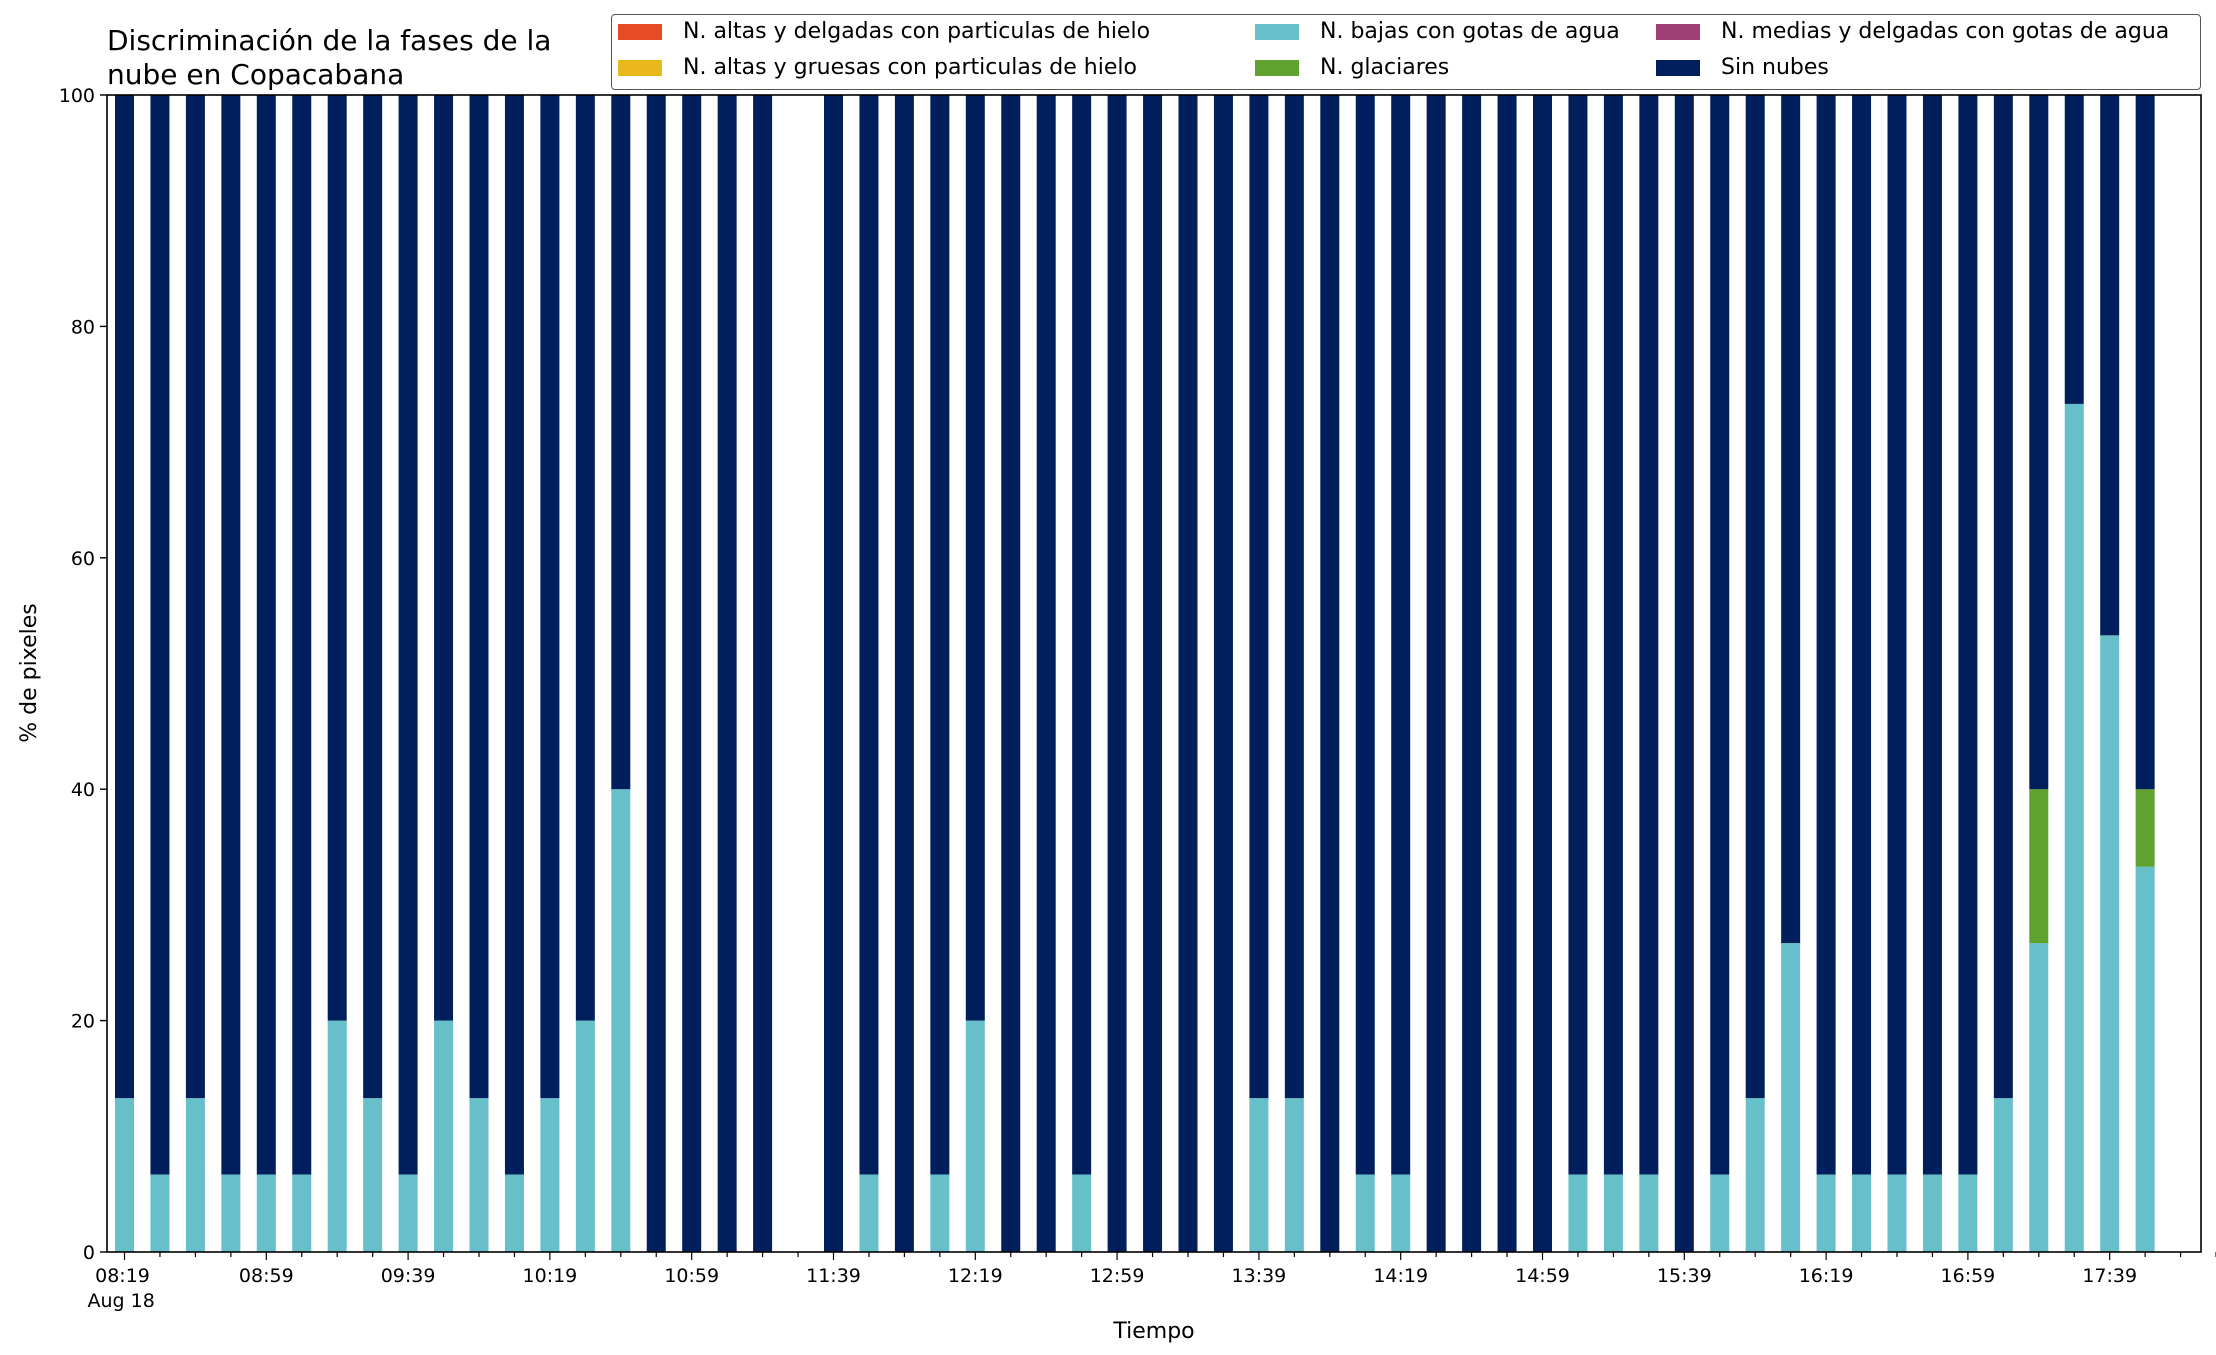 The height and width of the screenshot is (1355, 2216). What do you see at coordinates (1385, 67) in the screenshot?
I see `legend-label-4: N. glaciares` at bounding box center [1385, 67].